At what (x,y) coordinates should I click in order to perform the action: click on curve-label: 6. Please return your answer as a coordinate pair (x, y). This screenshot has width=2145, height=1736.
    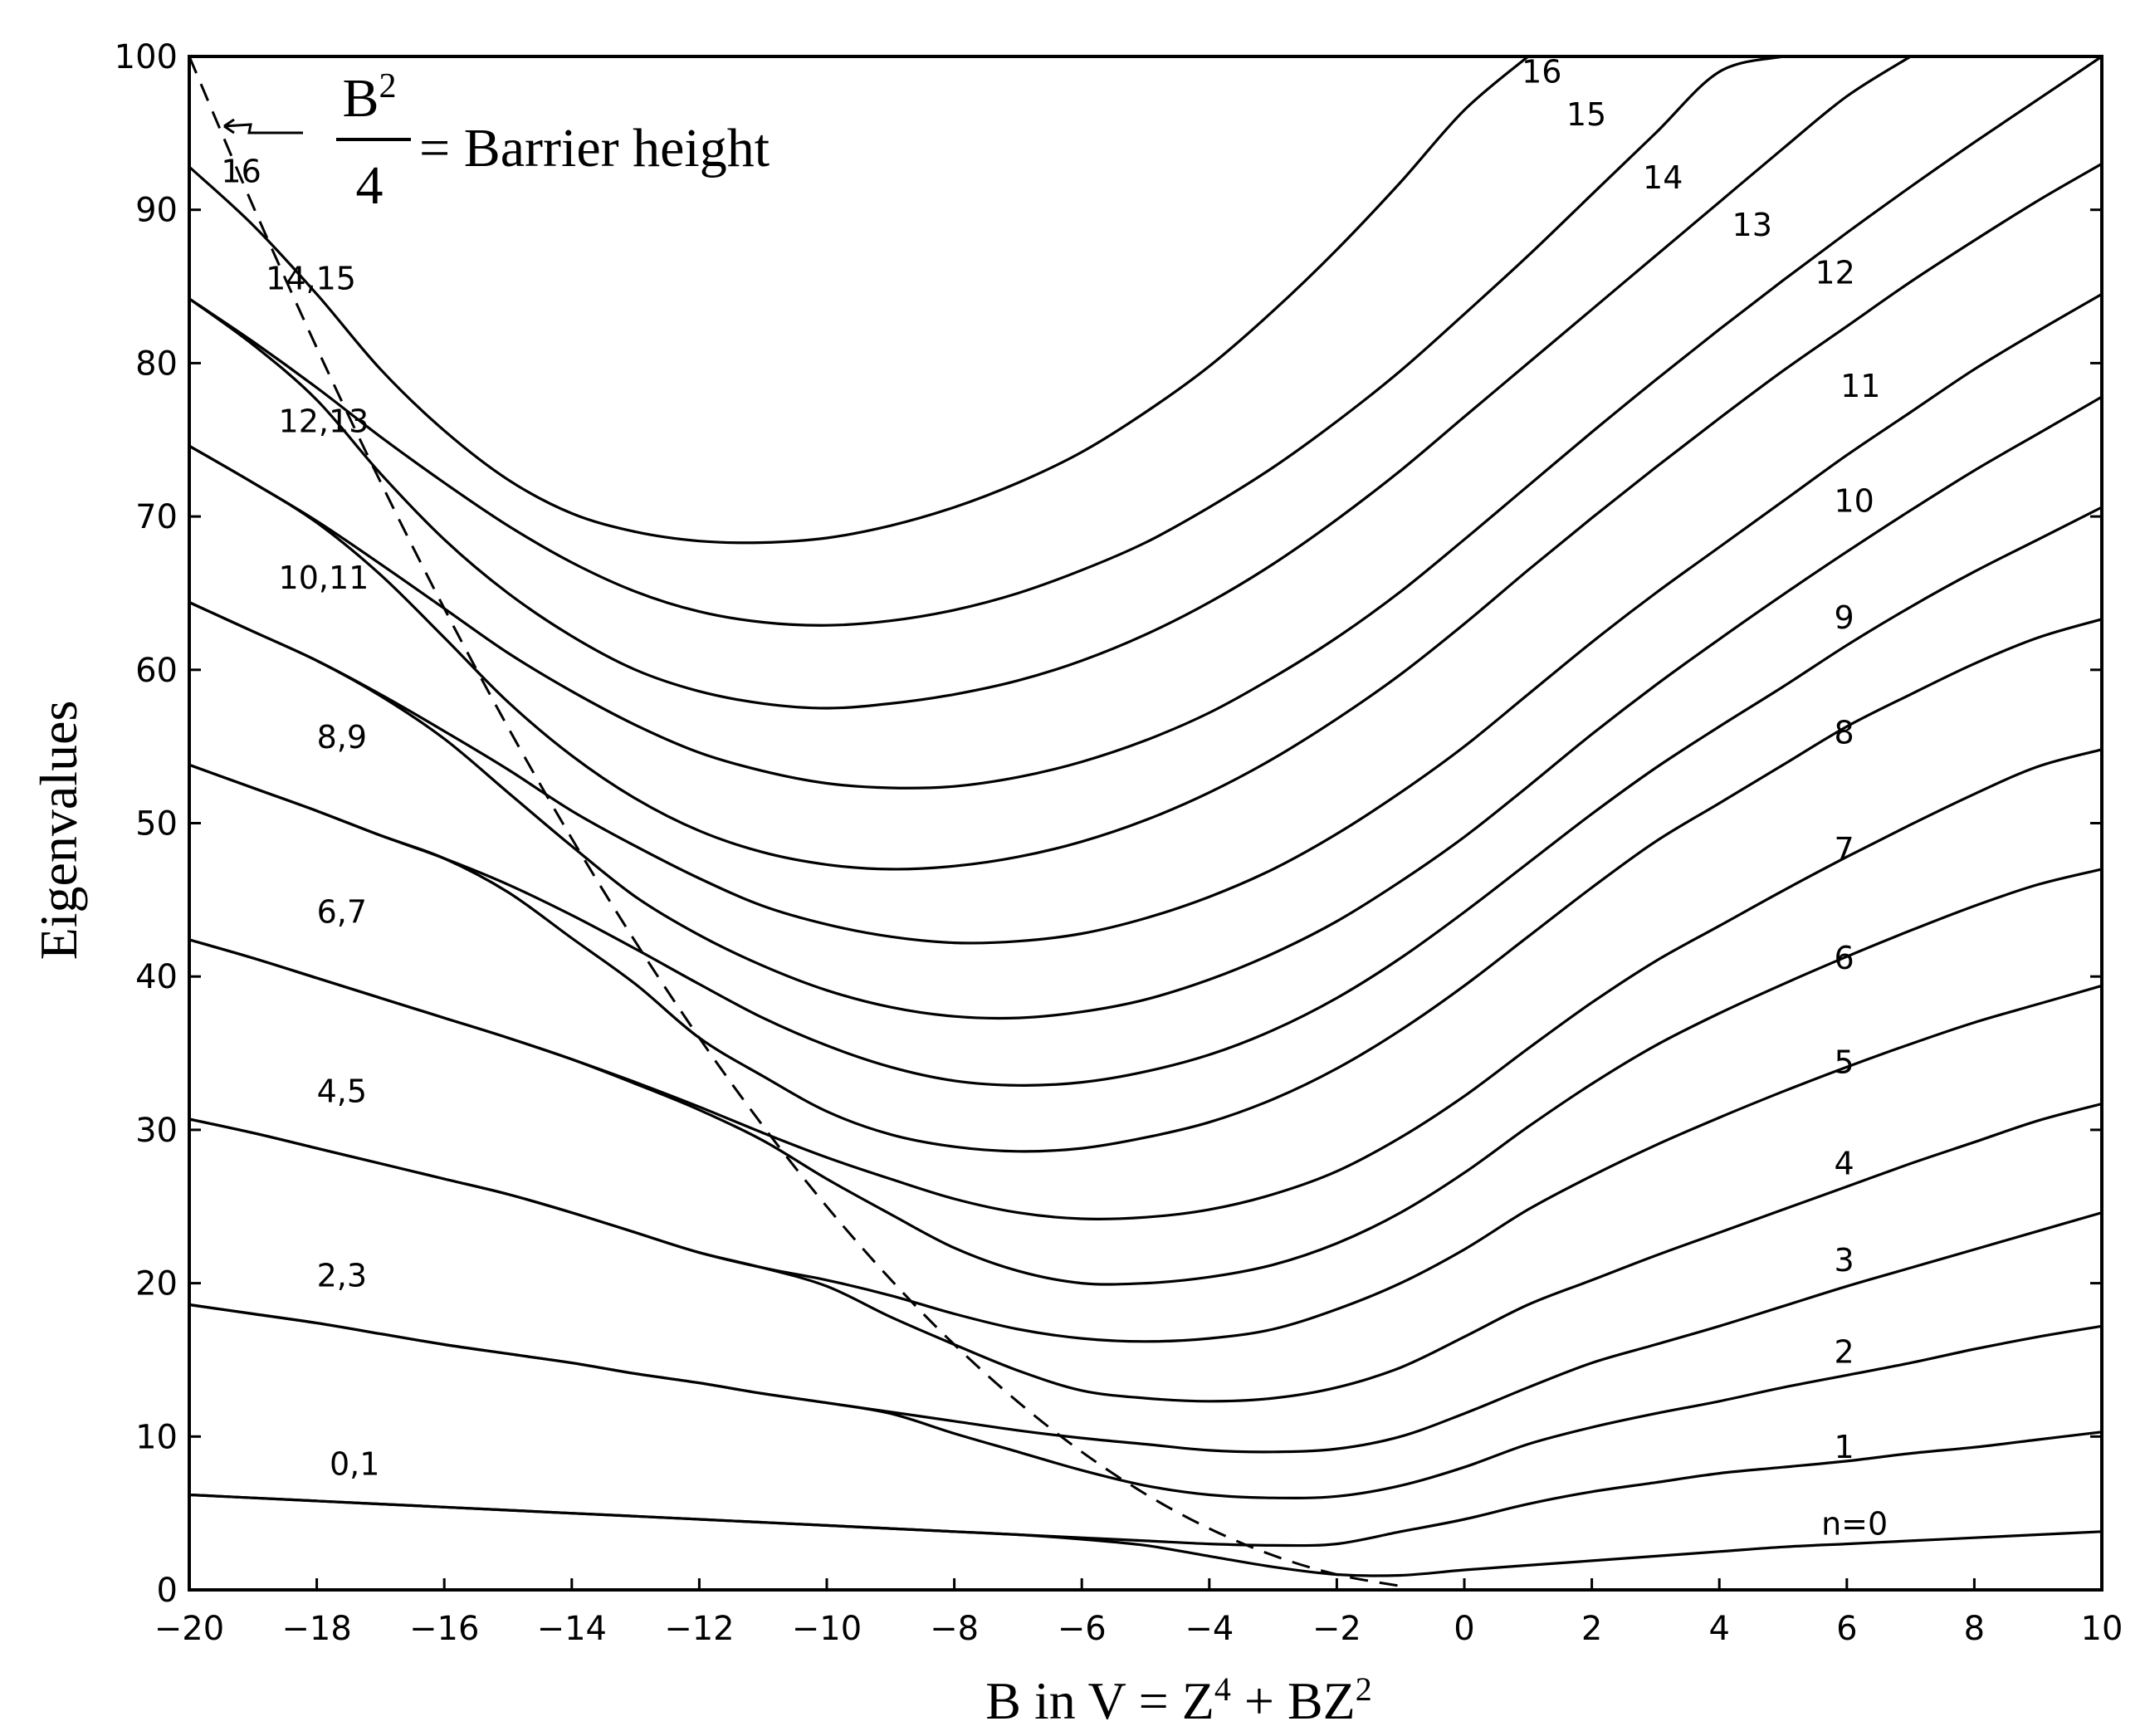
    Looking at the image, I should click on (1844, 958).